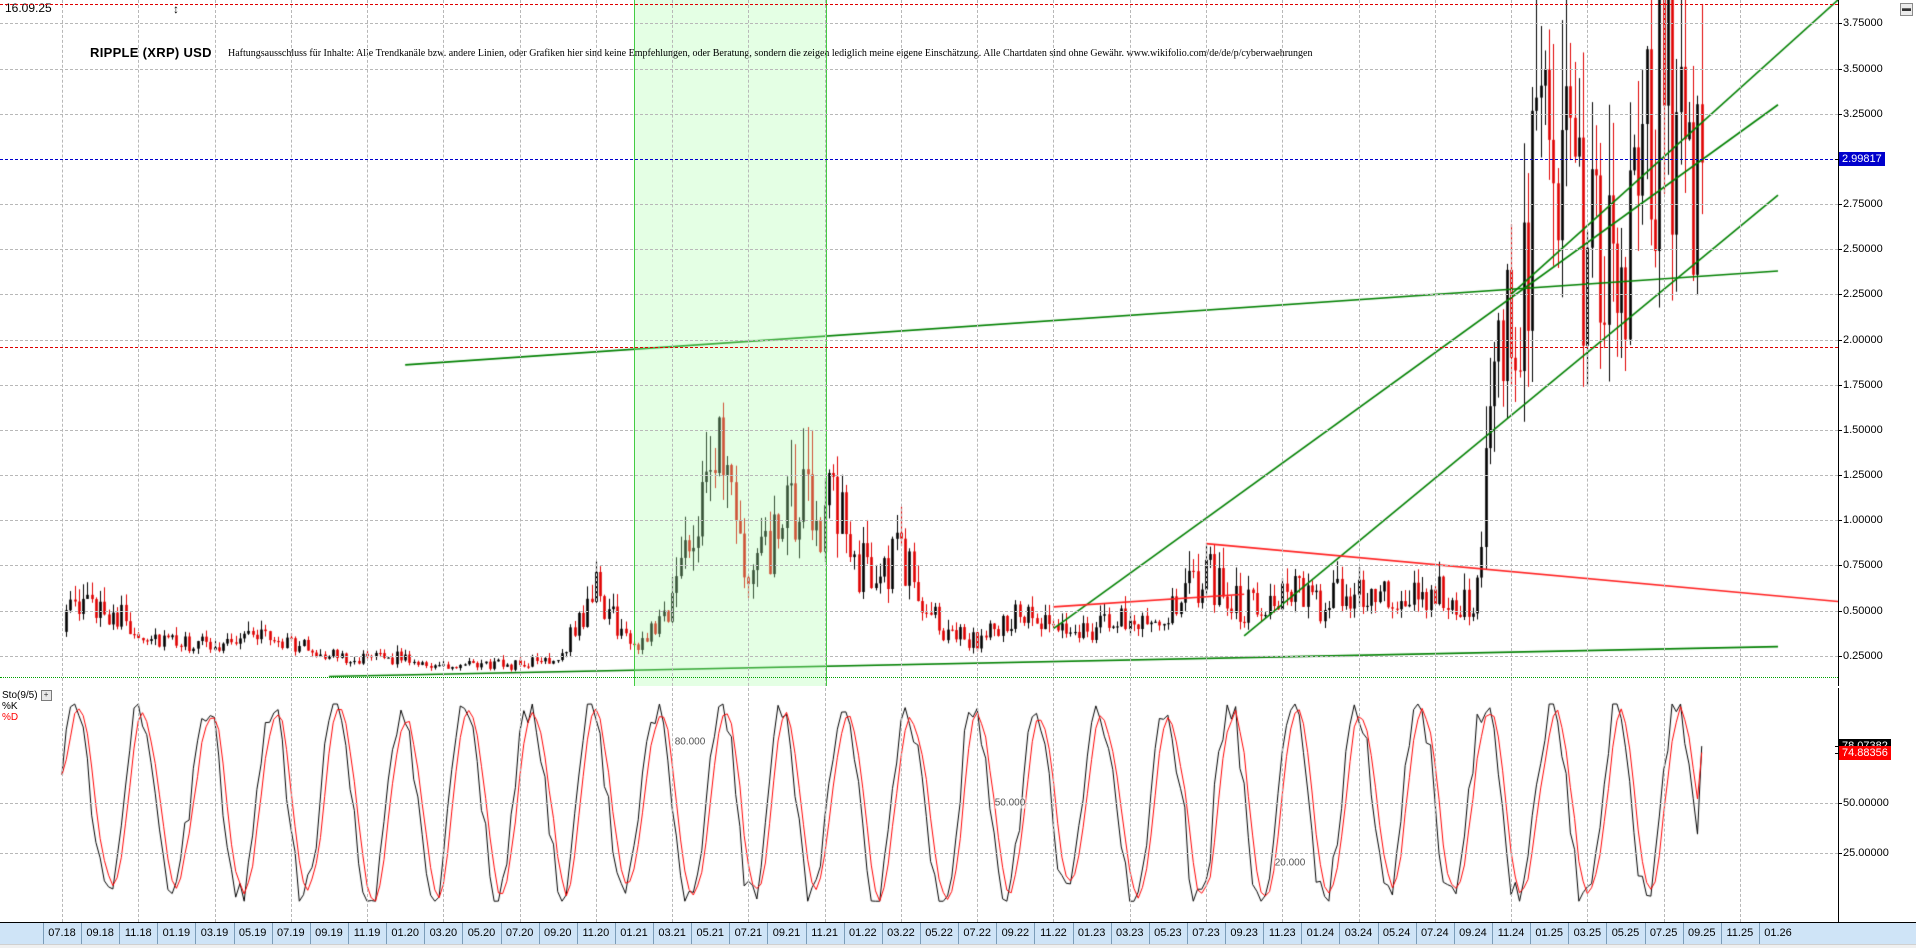  Describe the element at coordinates (1320, 933) in the screenshot. I see `date-axis-label: 01.24` at that location.